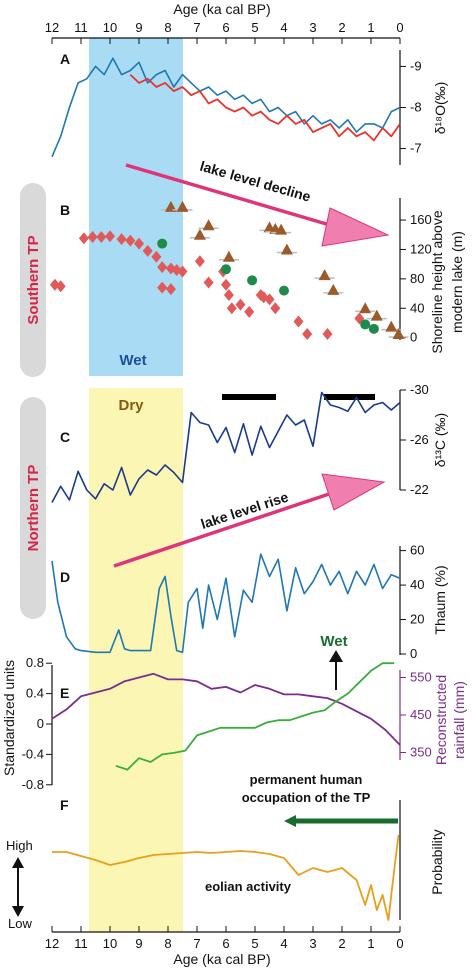  Describe the element at coordinates (18, 911) in the screenshot. I see `low-arrowhead` at that location.